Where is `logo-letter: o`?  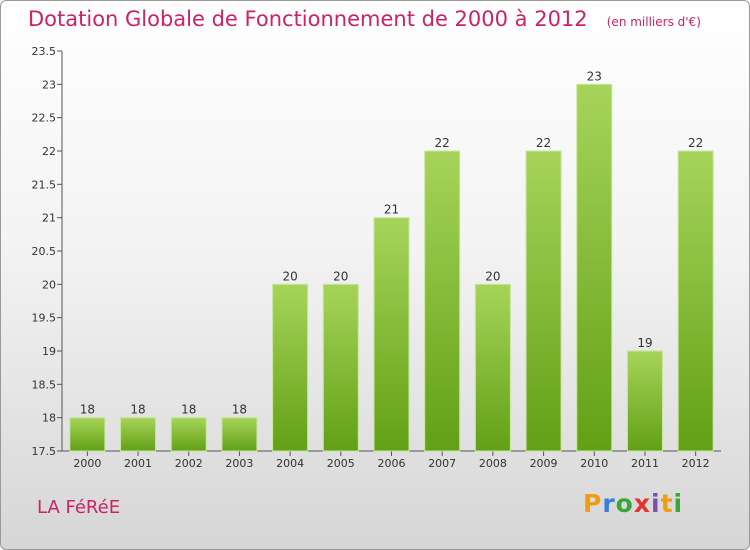 logo-letter: o is located at coordinates (624, 503).